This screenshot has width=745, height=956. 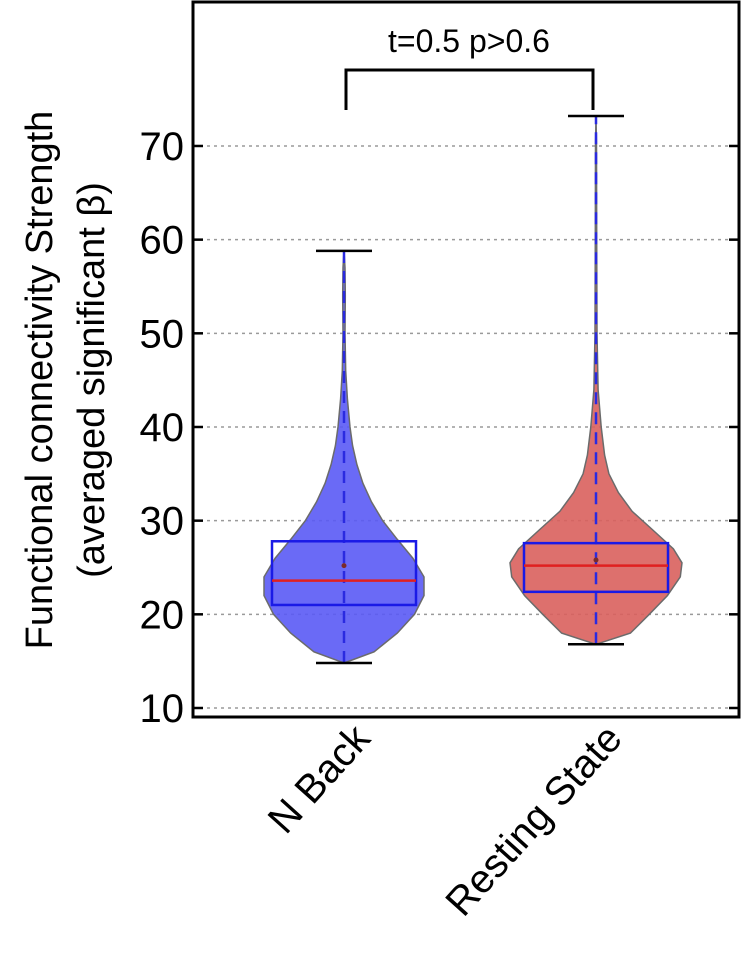 What do you see at coordinates (92, 380) in the screenshot?
I see `y-axis-label-line2: (averaged significant β)` at bounding box center [92, 380].